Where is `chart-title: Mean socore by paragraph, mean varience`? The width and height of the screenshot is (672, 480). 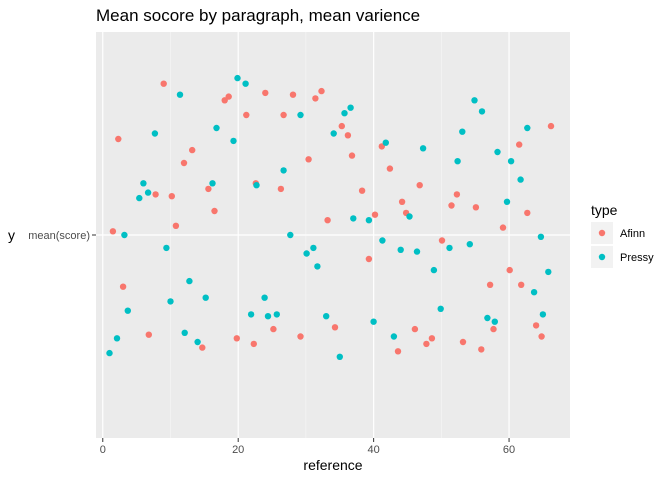
chart-title: Mean socore by paragraph, mean varience is located at coordinates (258, 15).